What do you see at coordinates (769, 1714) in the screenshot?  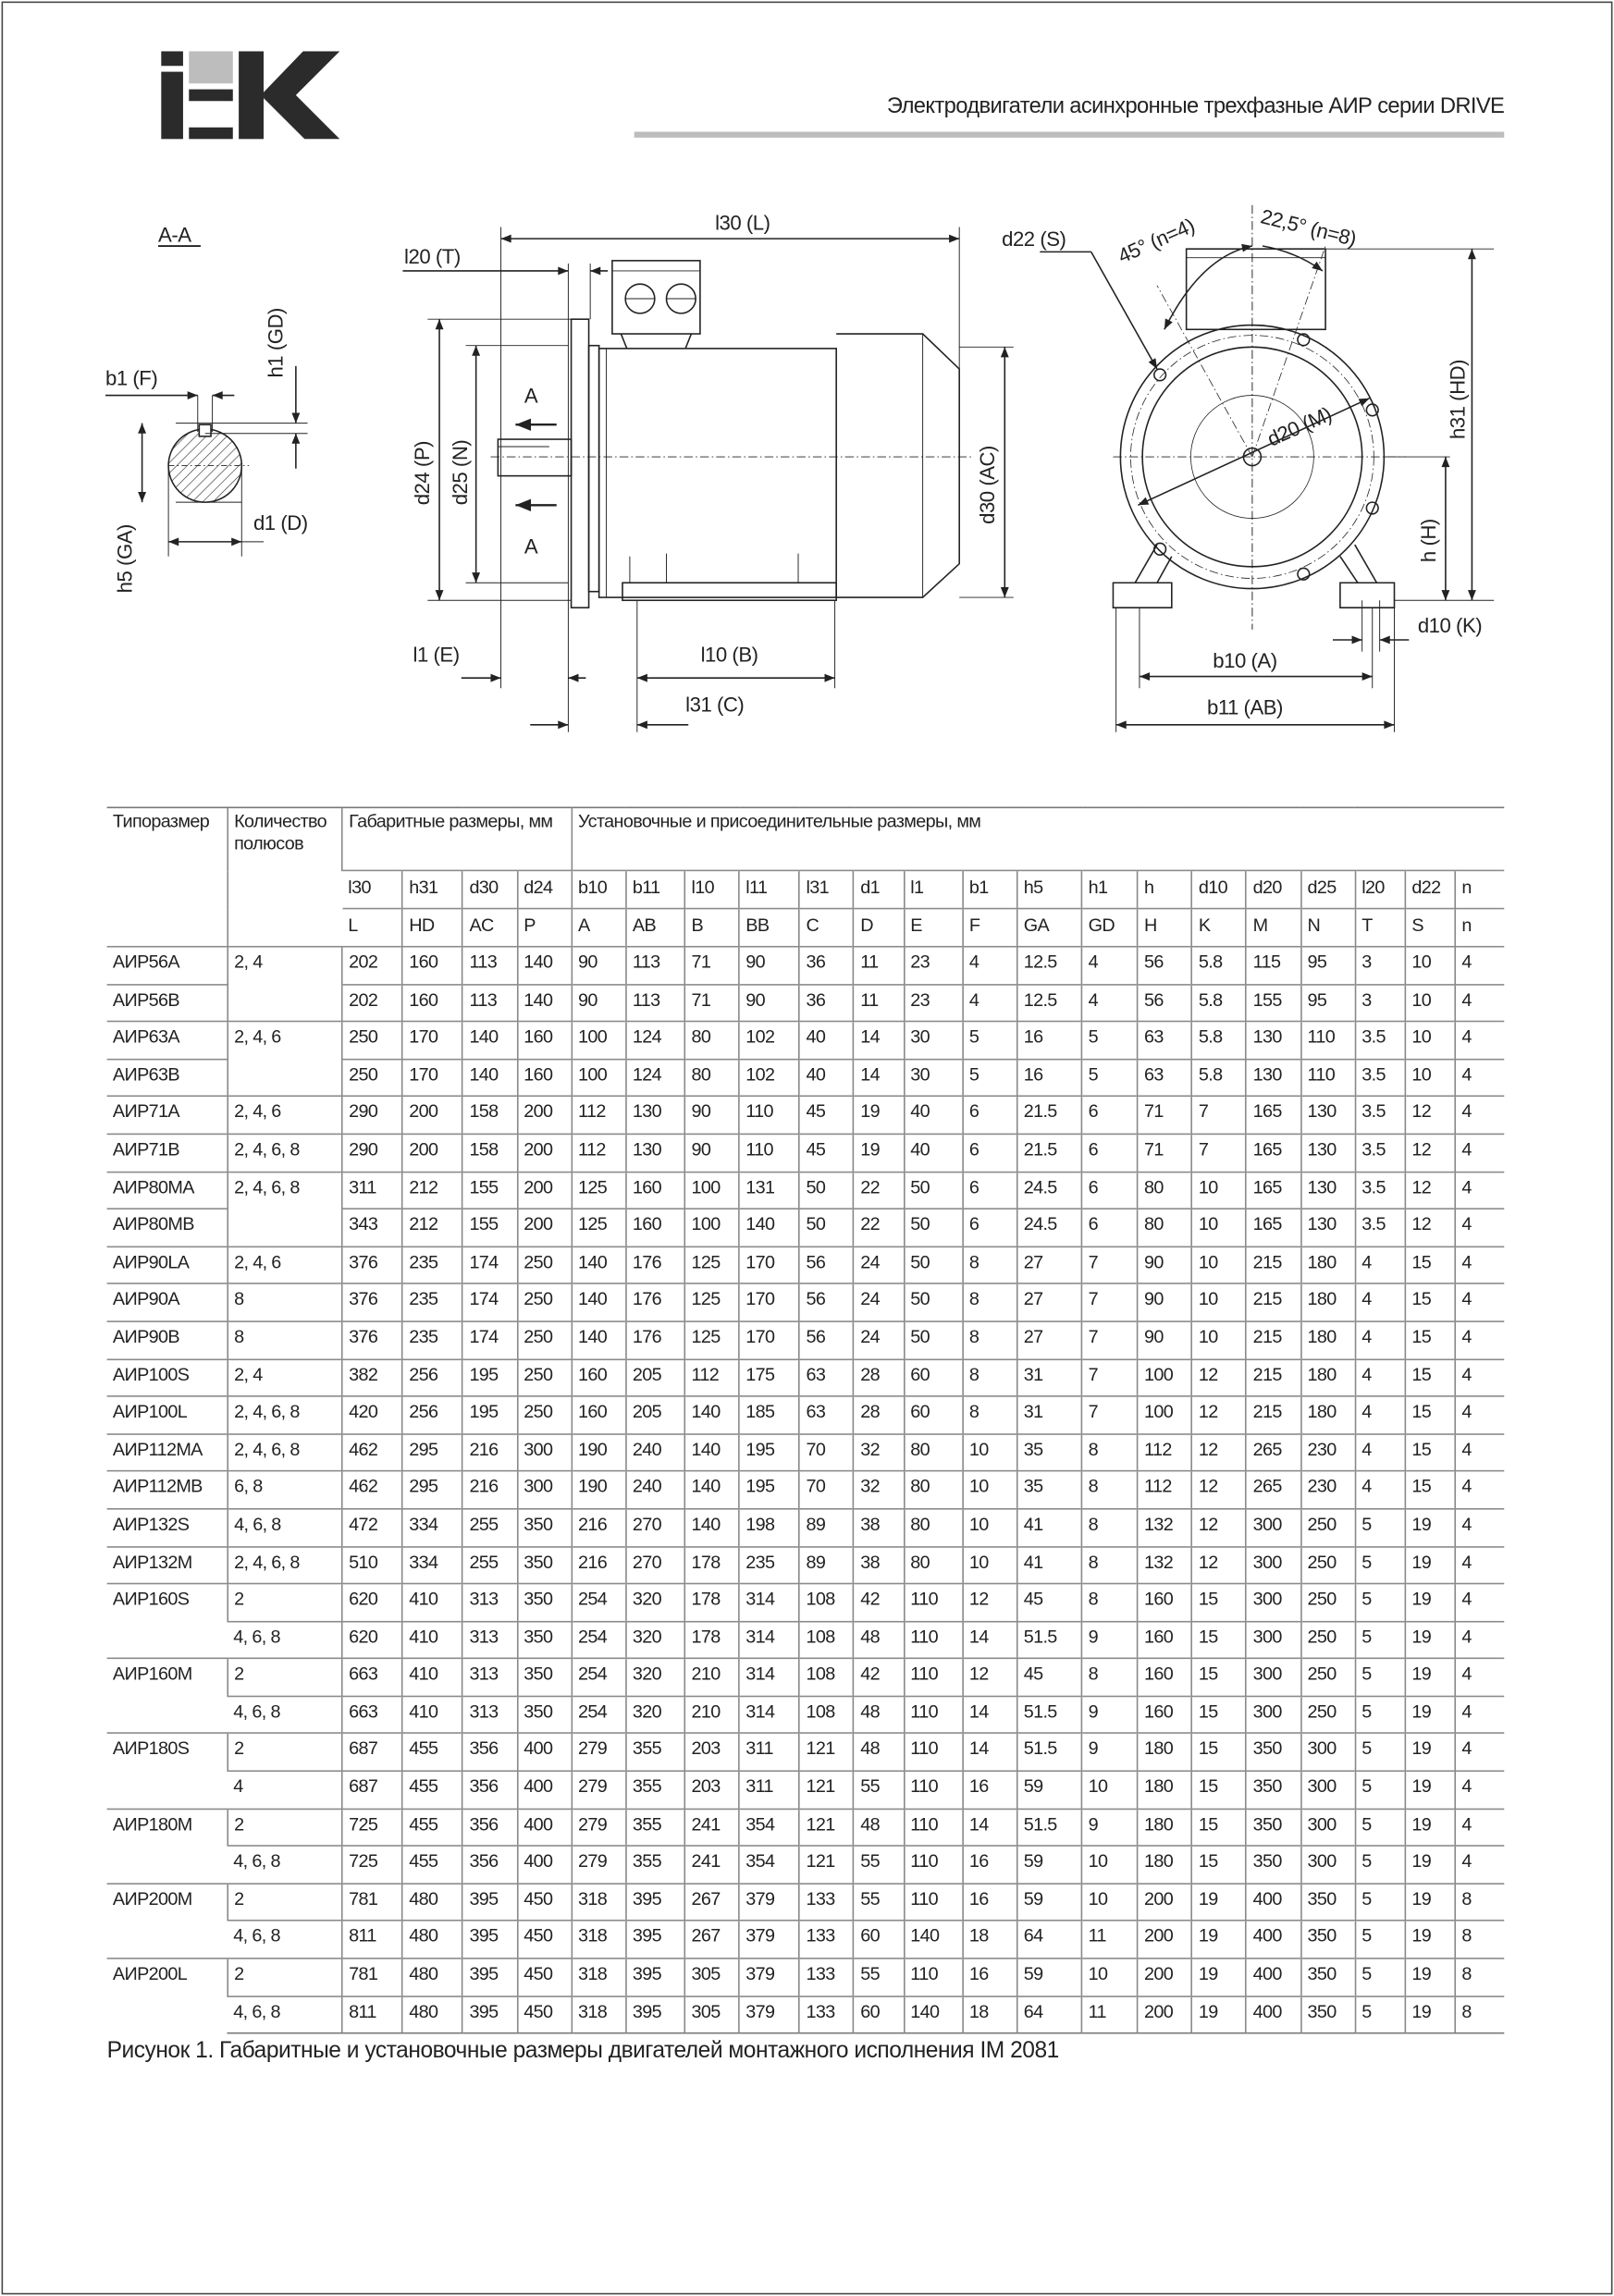 I see `cell-l11: 314` at bounding box center [769, 1714].